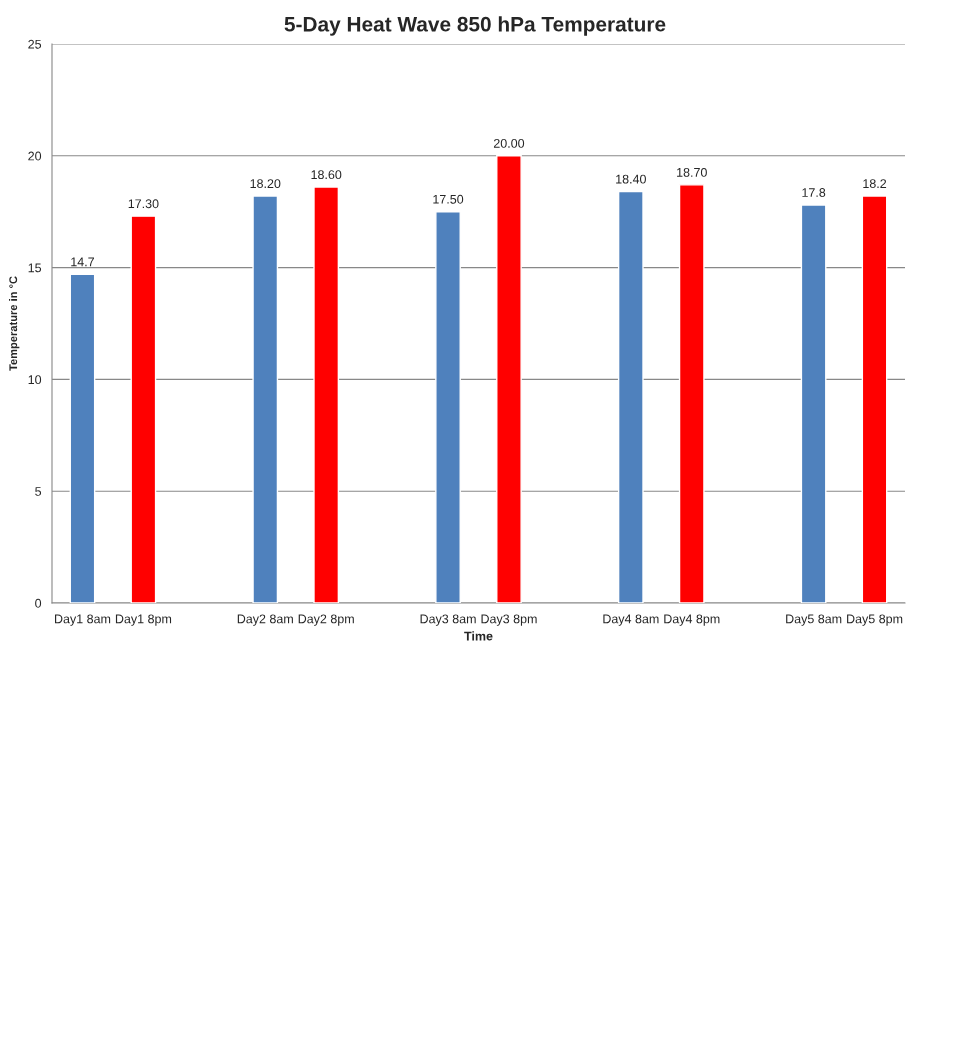  Describe the element at coordinates (509, 143) in the screenshot. I see `data-label: 20.00` at that location.